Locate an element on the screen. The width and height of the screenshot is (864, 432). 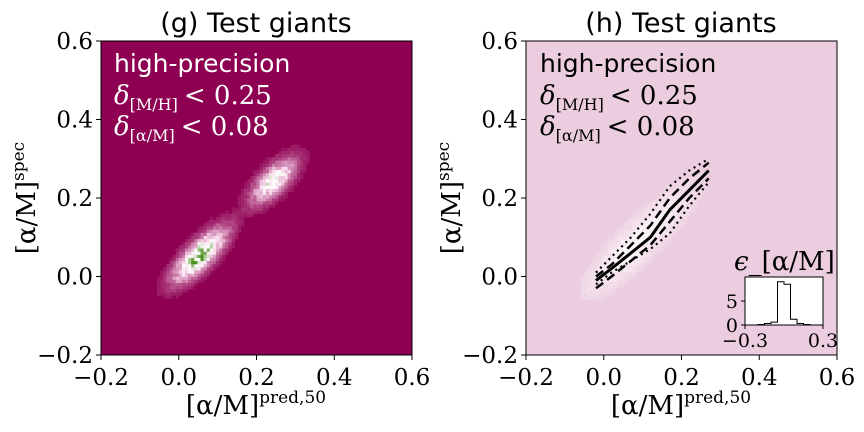
series-line-dotted is located at coordinates (652, 233).